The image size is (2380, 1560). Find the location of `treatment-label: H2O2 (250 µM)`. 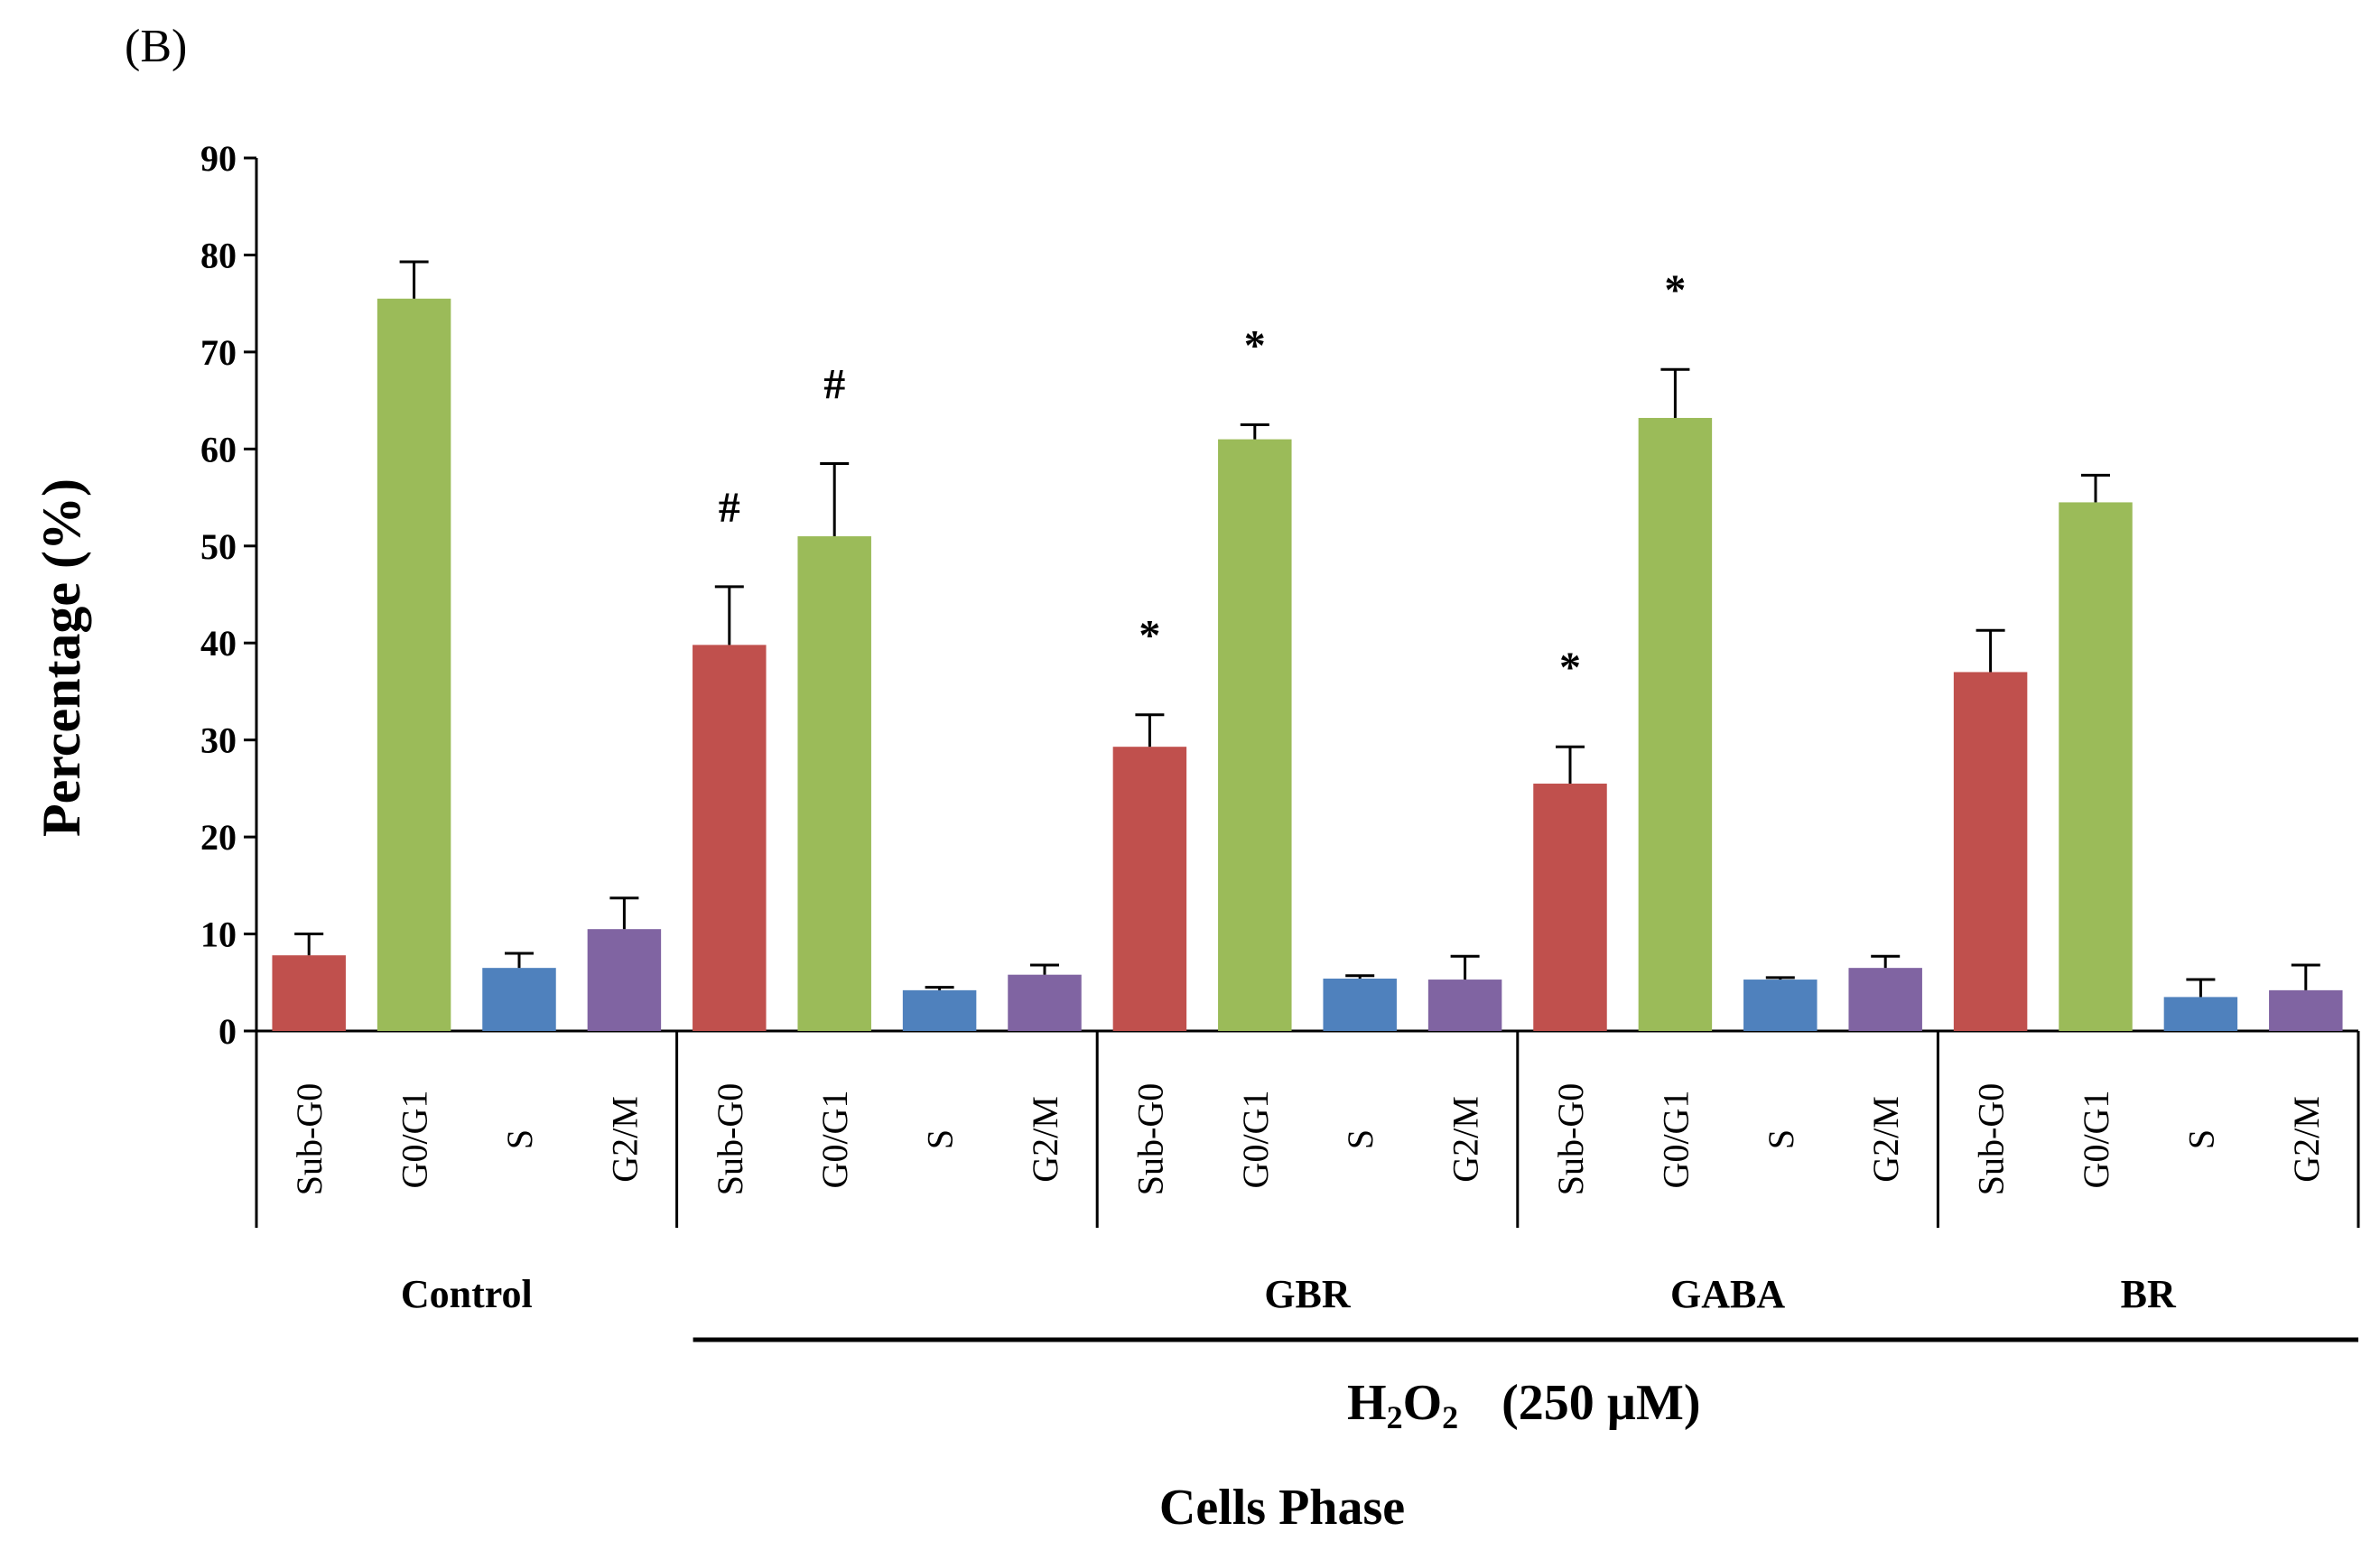

treatment-label: H2O2 (250 µM) is located at coordinates (1524, 1405).